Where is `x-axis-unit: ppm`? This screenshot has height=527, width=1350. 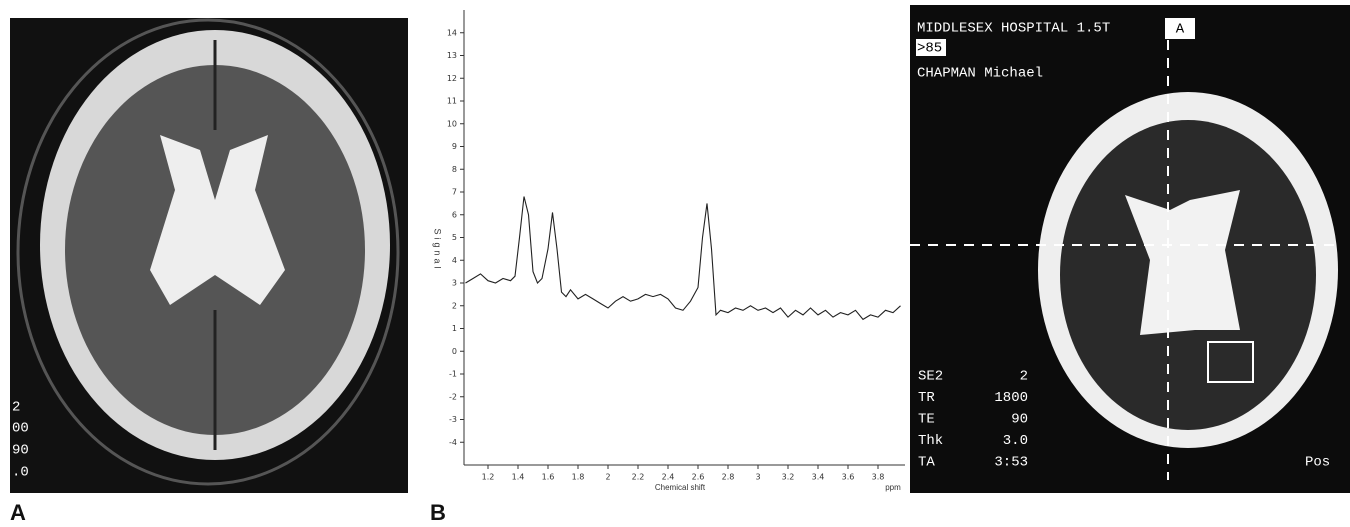
x-axis-unit: ppm is located at coordinates (893, 487).